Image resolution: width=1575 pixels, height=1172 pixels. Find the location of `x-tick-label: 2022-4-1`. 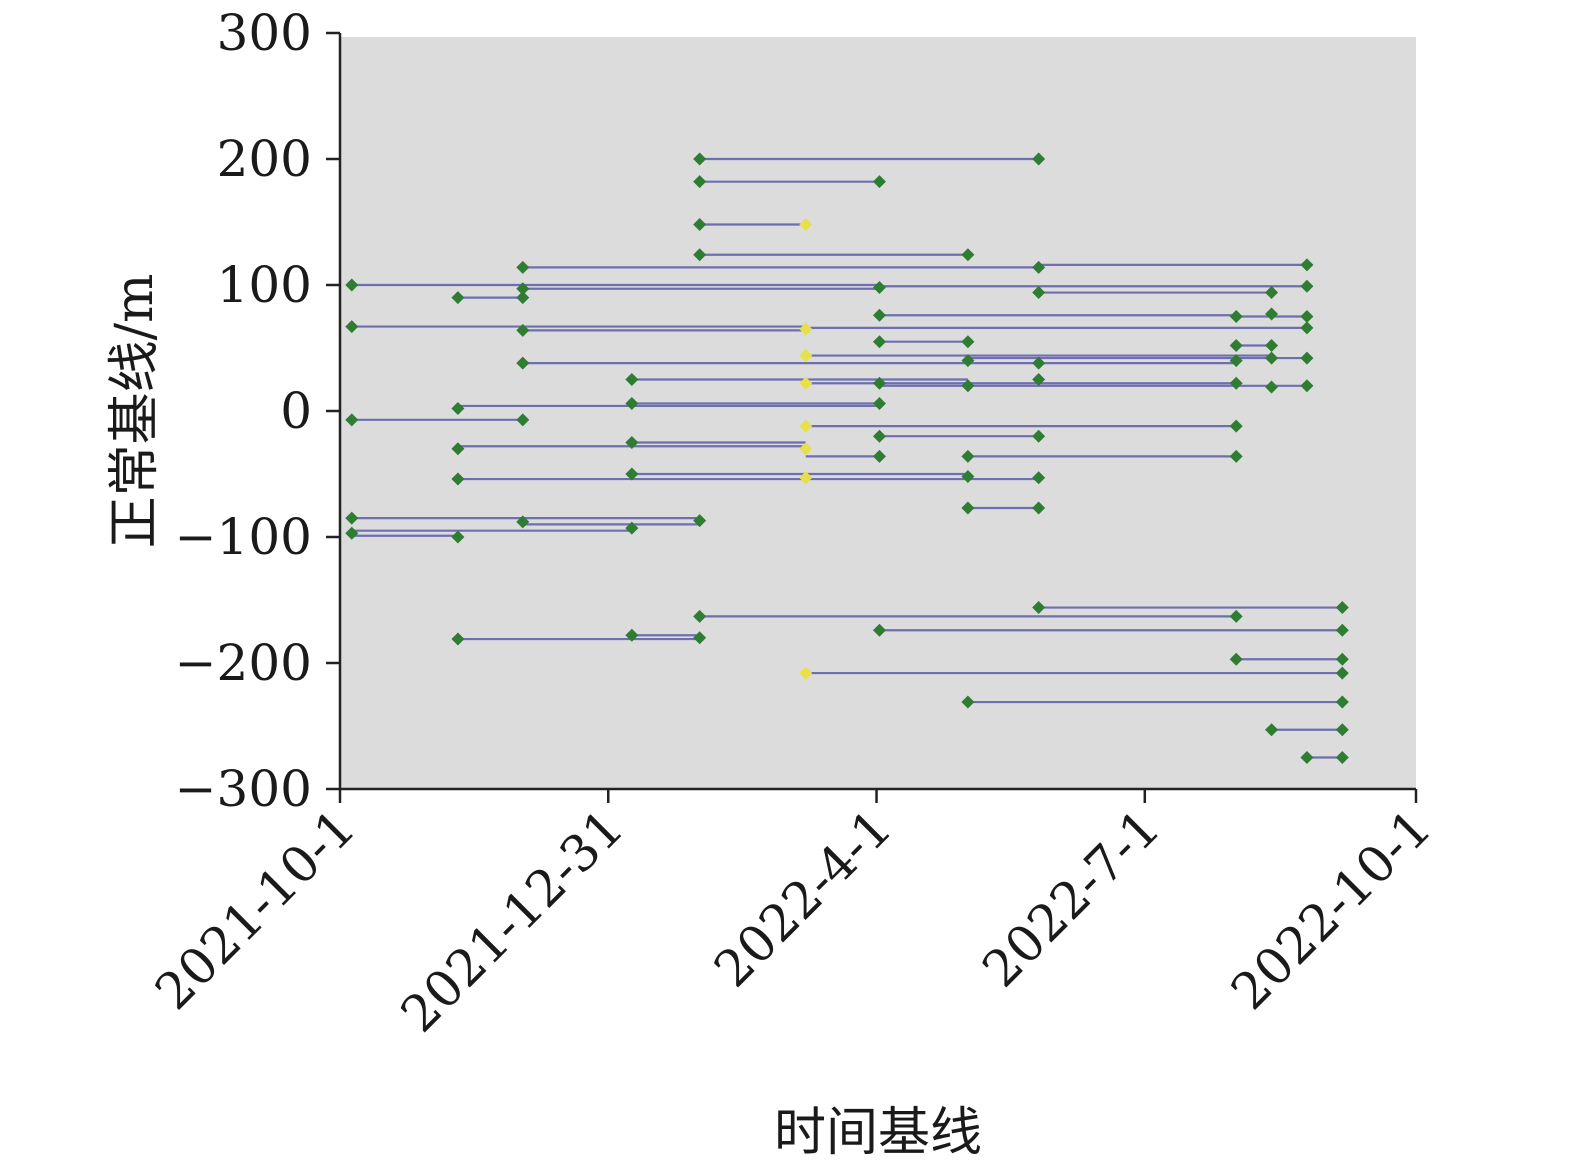

x-tick-label: 2022-4-1 is located at coordinates (803, 898).